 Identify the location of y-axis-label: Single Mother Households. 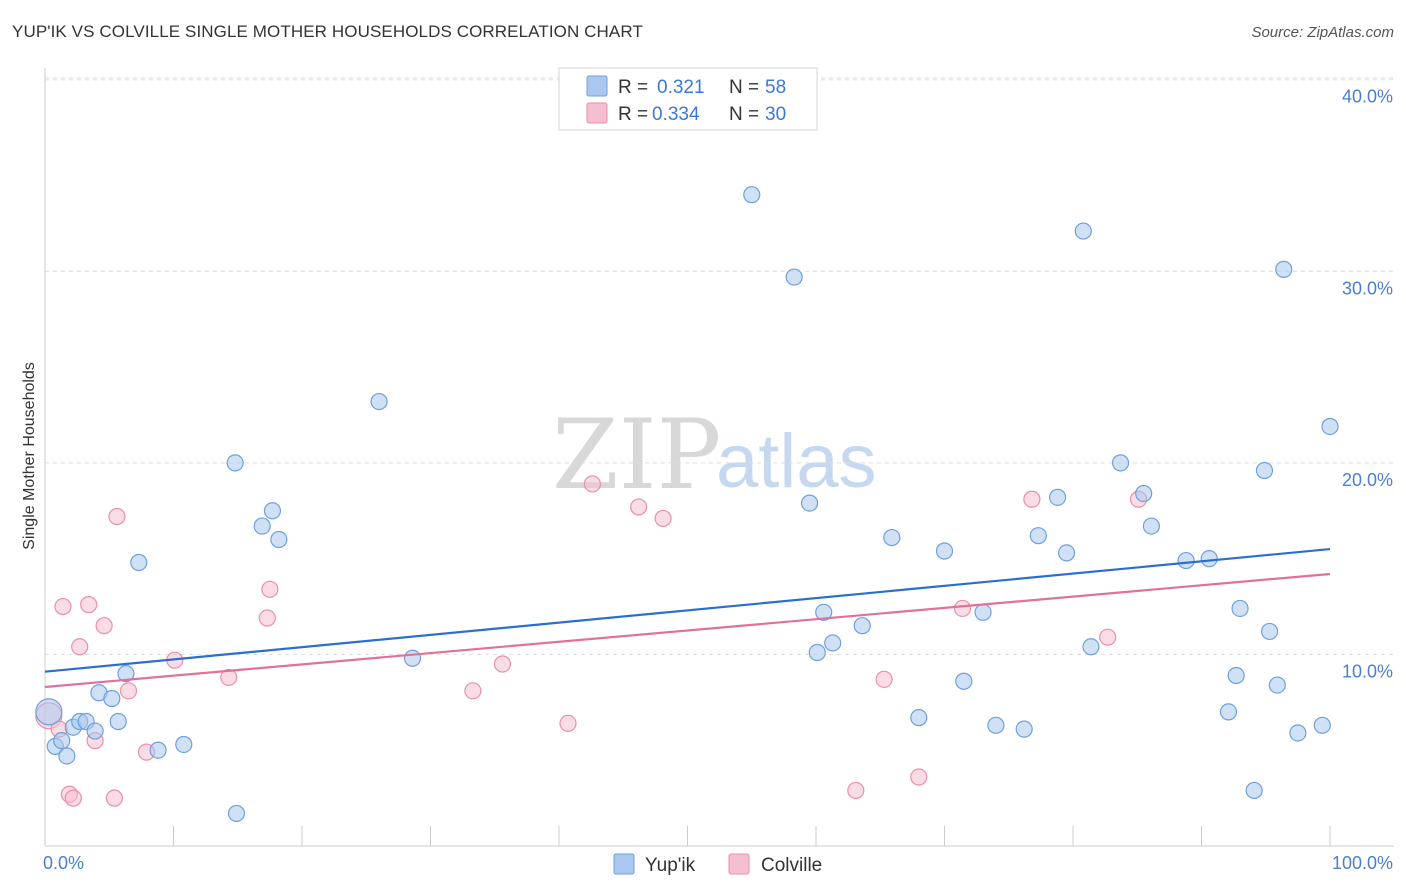
(29, 456).